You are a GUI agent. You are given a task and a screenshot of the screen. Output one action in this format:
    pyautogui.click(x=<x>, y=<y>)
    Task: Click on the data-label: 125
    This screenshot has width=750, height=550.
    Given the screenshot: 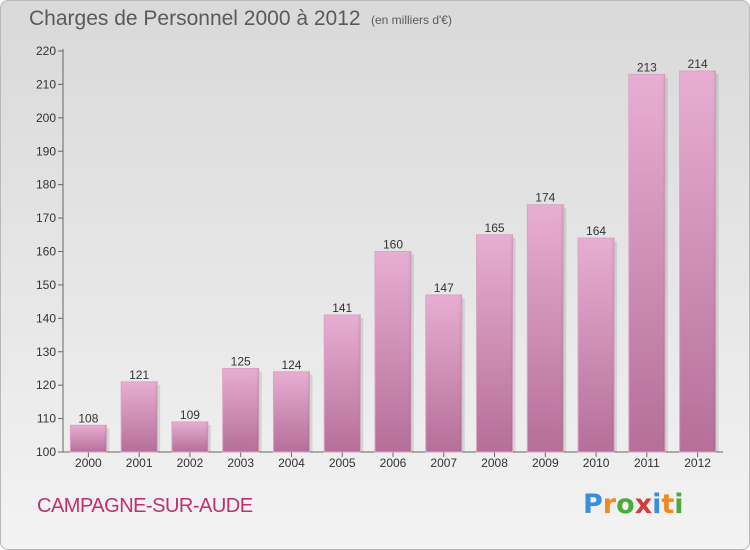 What is the action you would take?
    pyautogui.click(x=241, y=361)
    